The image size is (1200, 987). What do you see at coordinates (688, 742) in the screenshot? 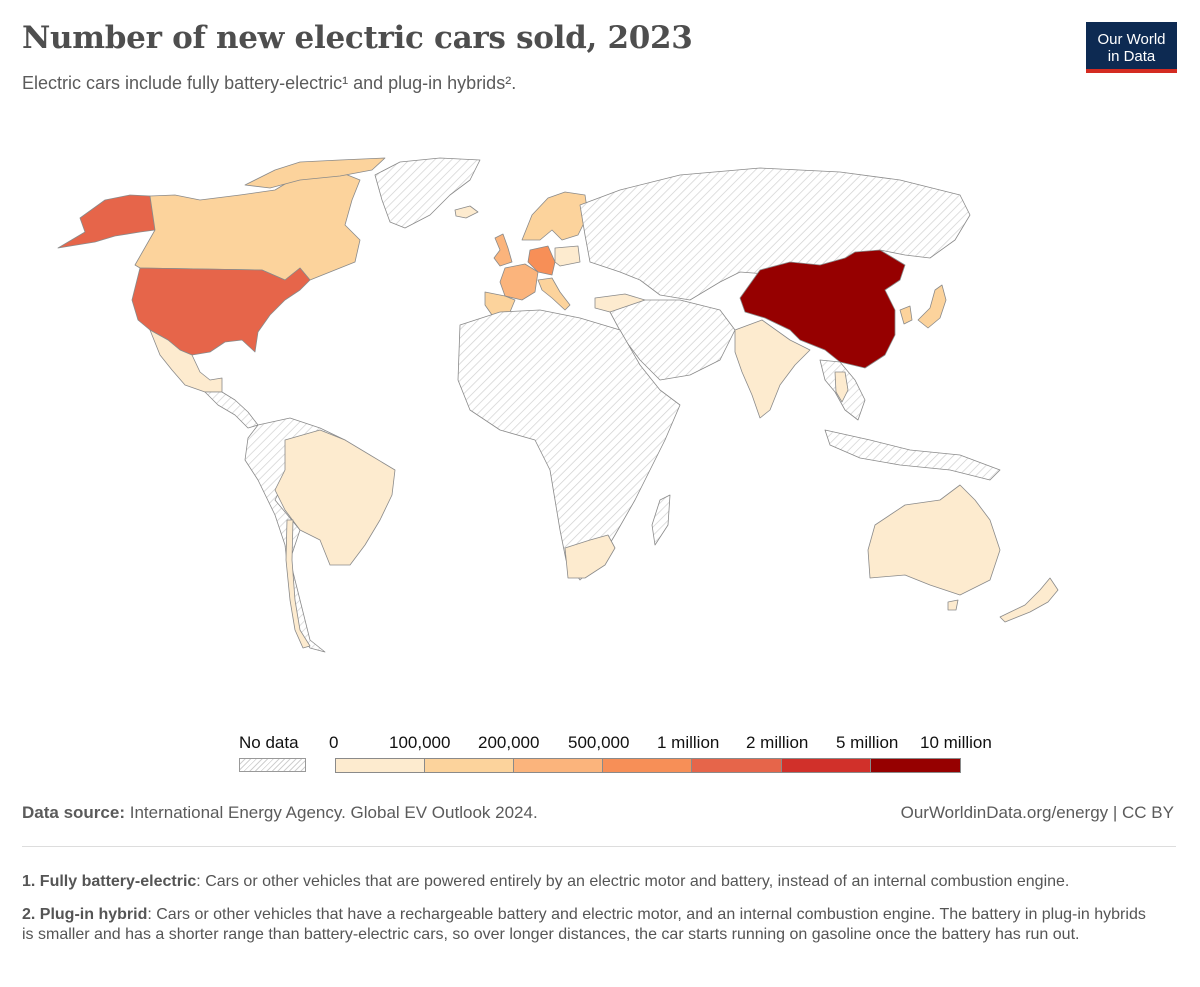
I see `legend-tick-4: 1 million` at bounding box center [688, 742].